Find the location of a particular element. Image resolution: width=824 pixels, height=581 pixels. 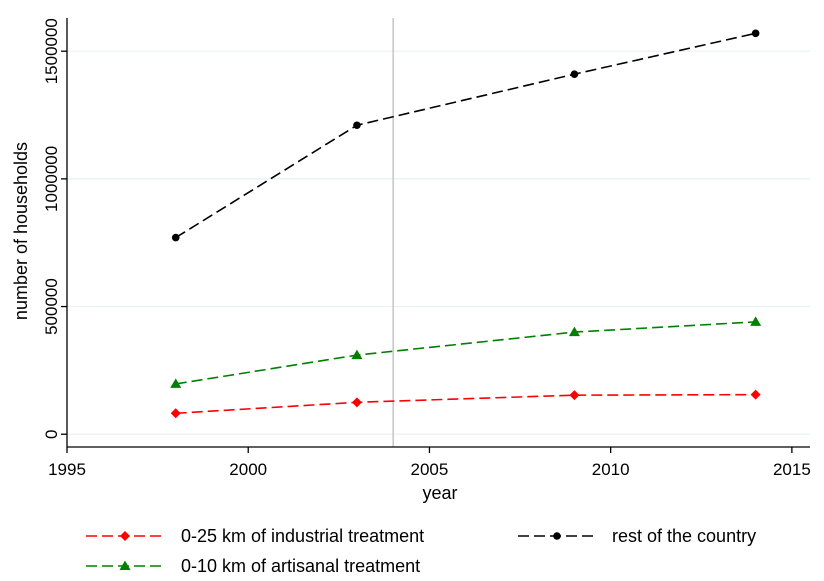

legend-item-industrial: 0-25 km of industrial treatment is located at coordinates (255, 536).